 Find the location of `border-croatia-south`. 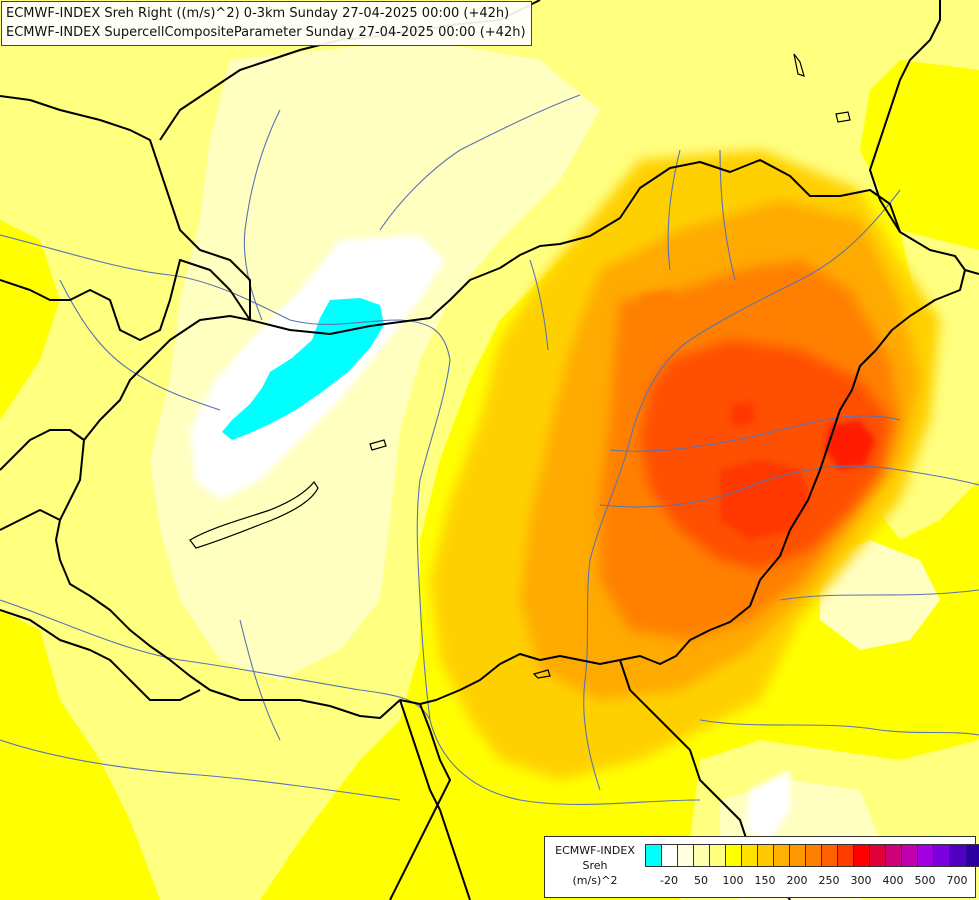

border-croatia-south is located at coordinates (435, 799).